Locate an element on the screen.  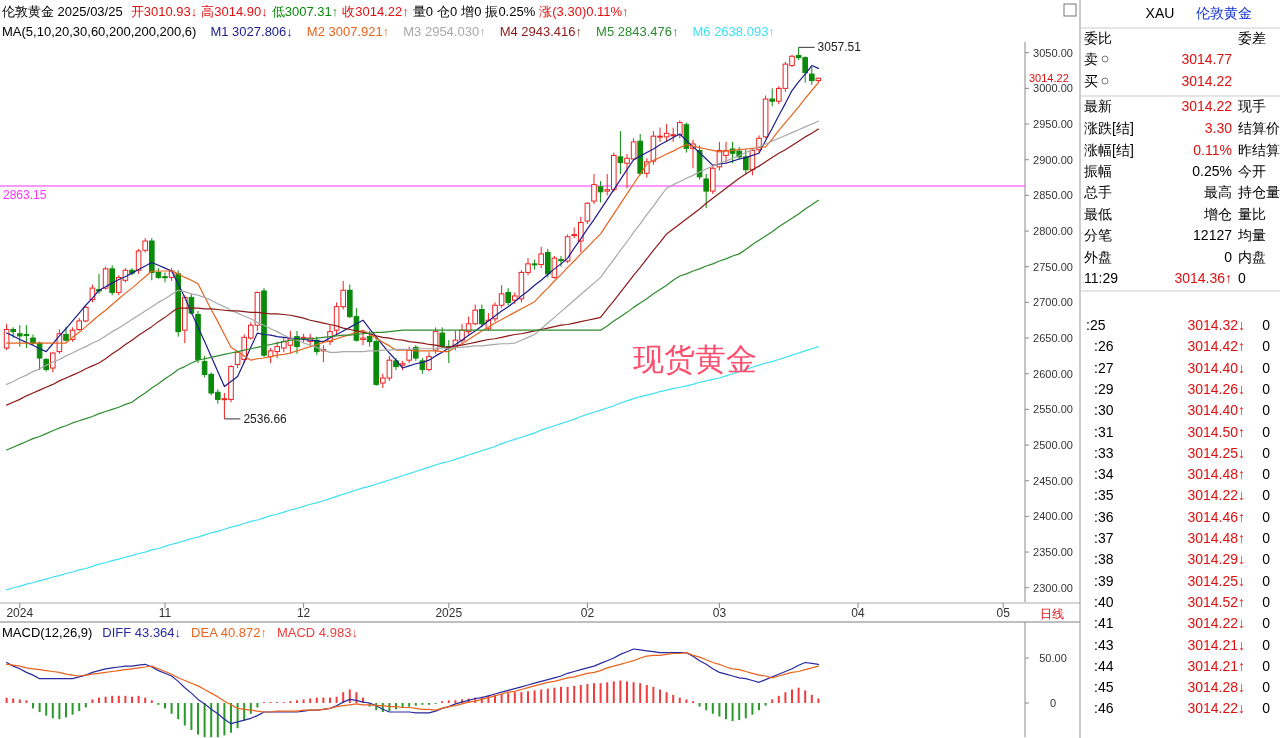
chart-title: 伦敦黄金 2025/03/25 is located at coordinates (62, 11).